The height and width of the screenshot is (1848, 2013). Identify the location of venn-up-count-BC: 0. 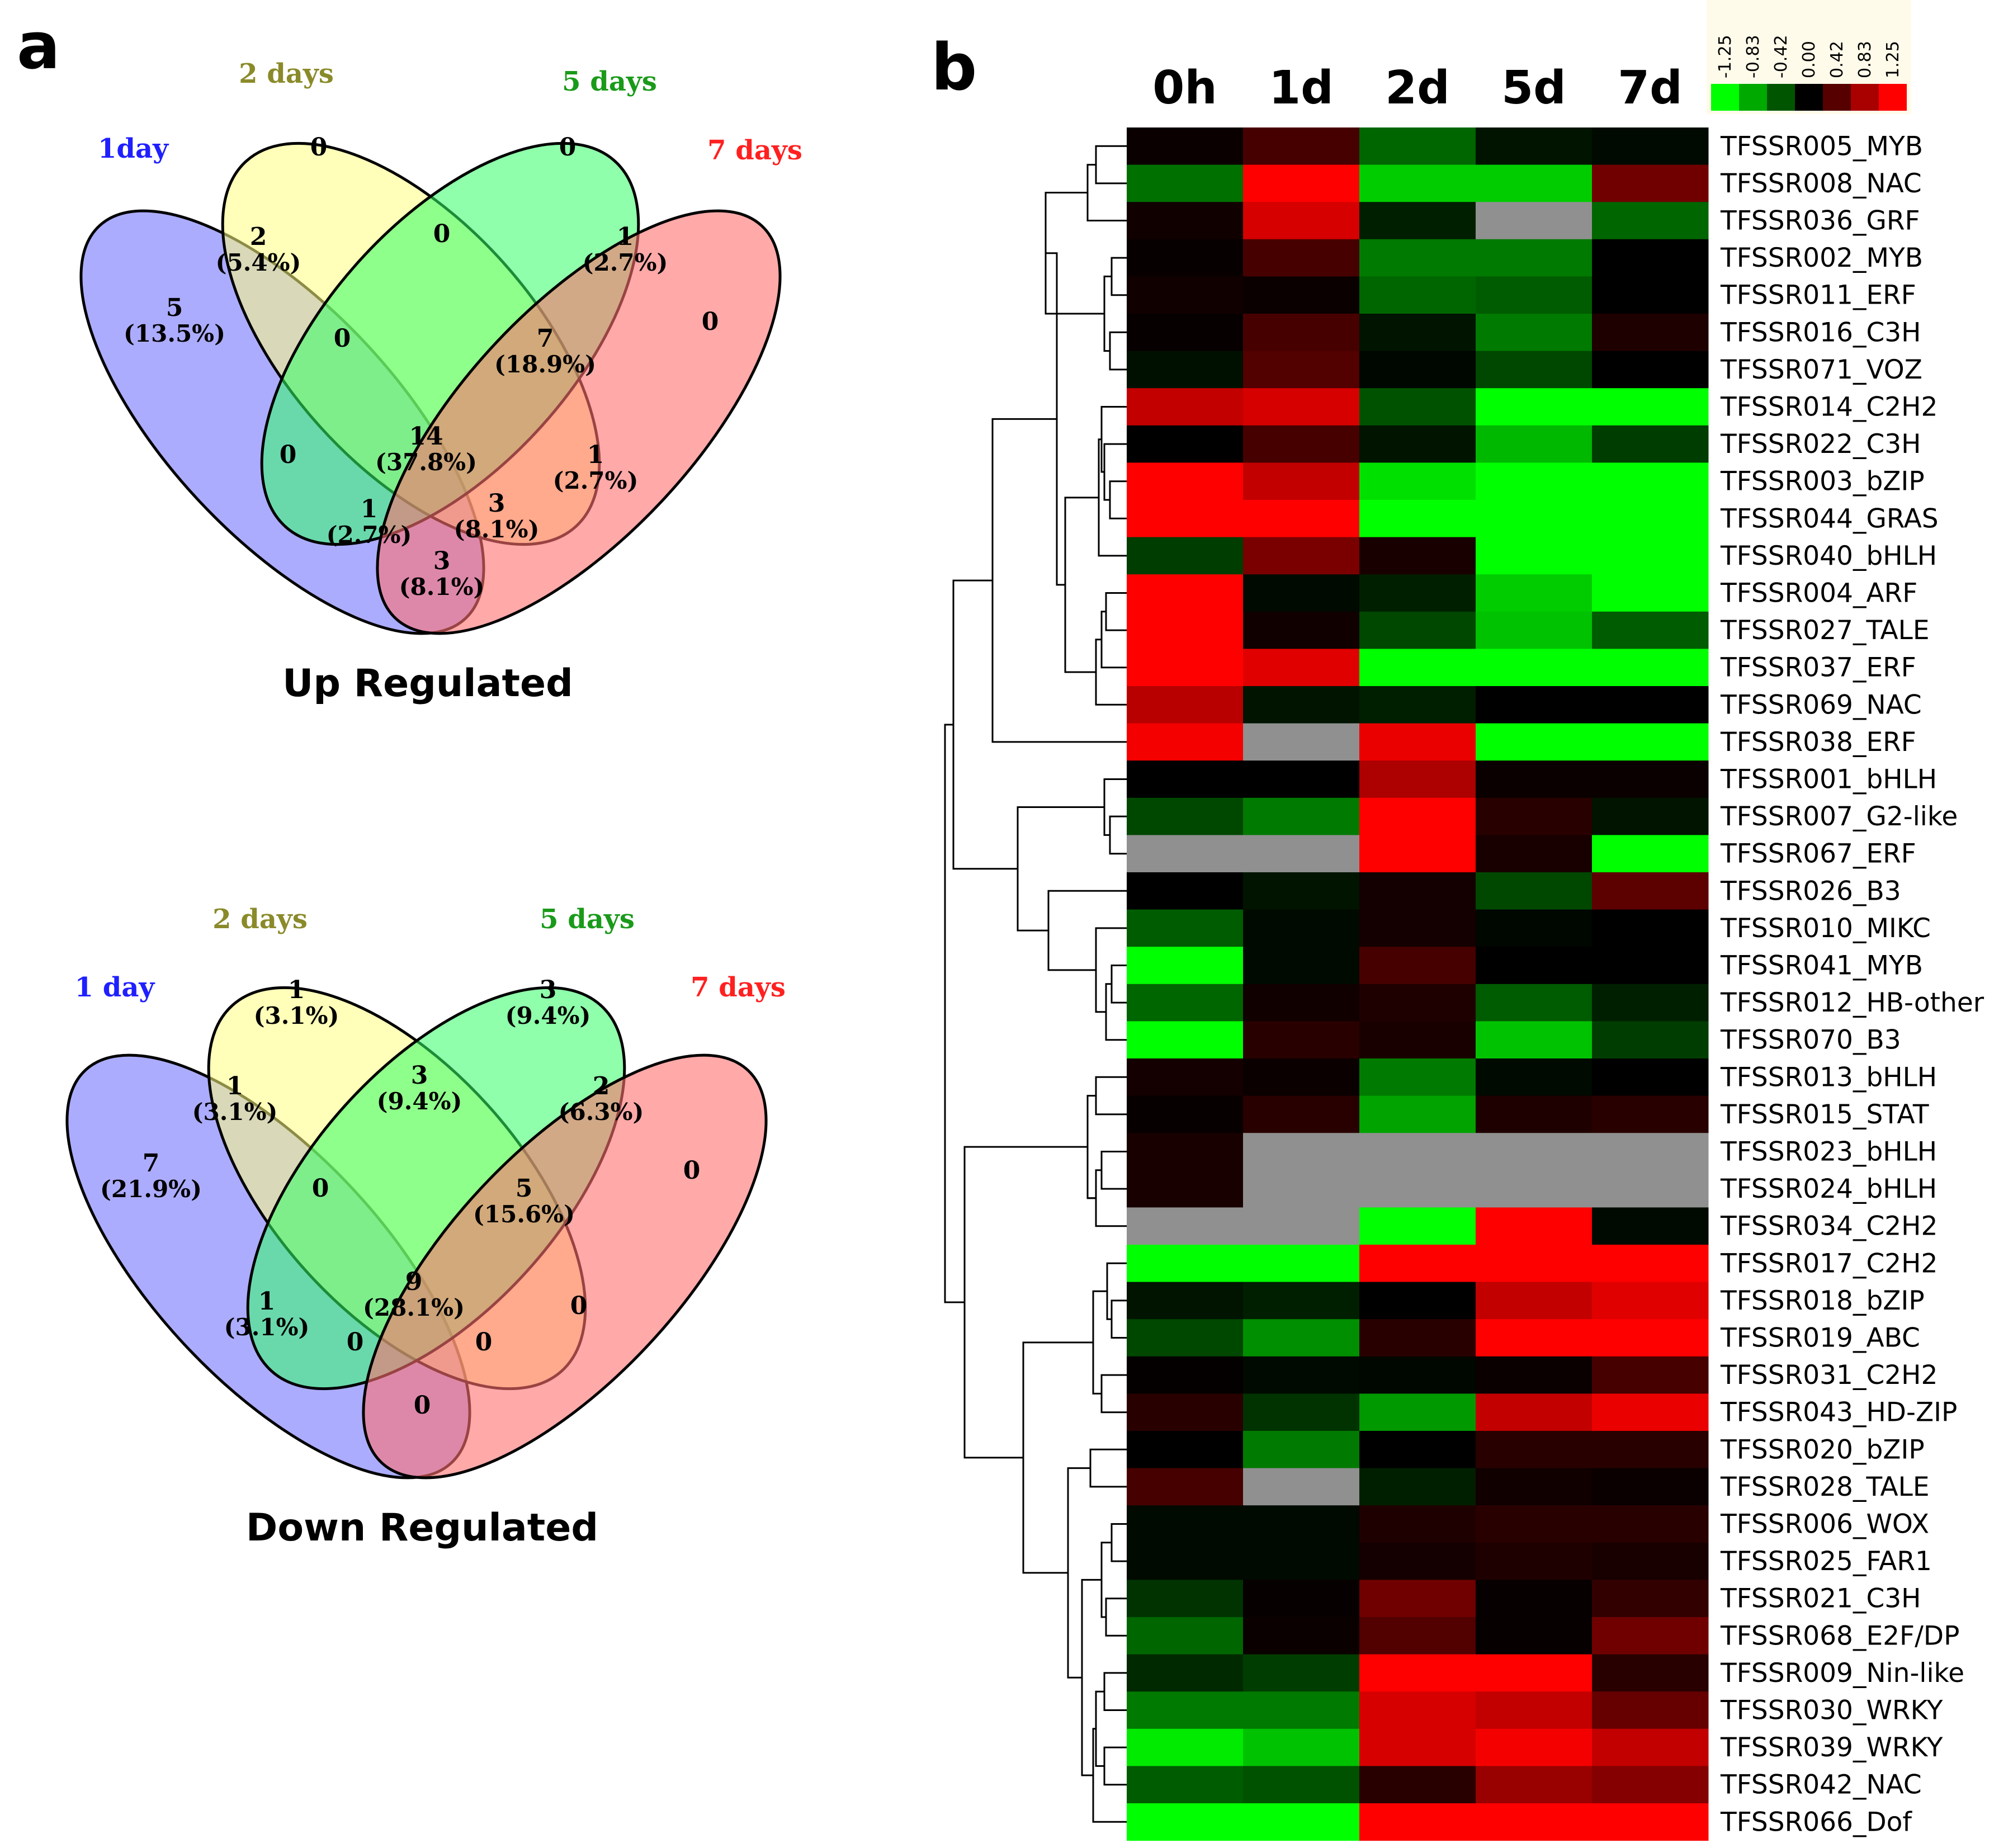
(442, 234).